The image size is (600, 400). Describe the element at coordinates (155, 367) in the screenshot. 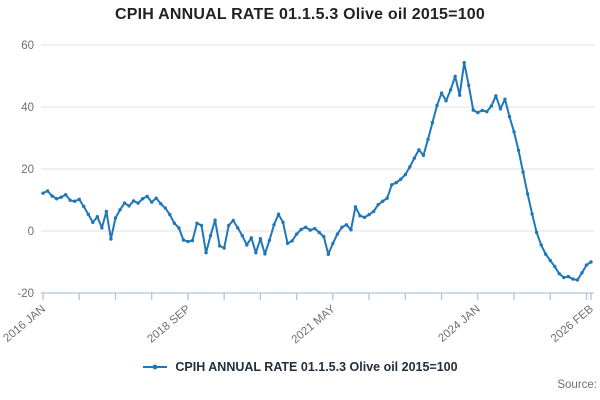

I see `legend-line-marker-icon` at that location.